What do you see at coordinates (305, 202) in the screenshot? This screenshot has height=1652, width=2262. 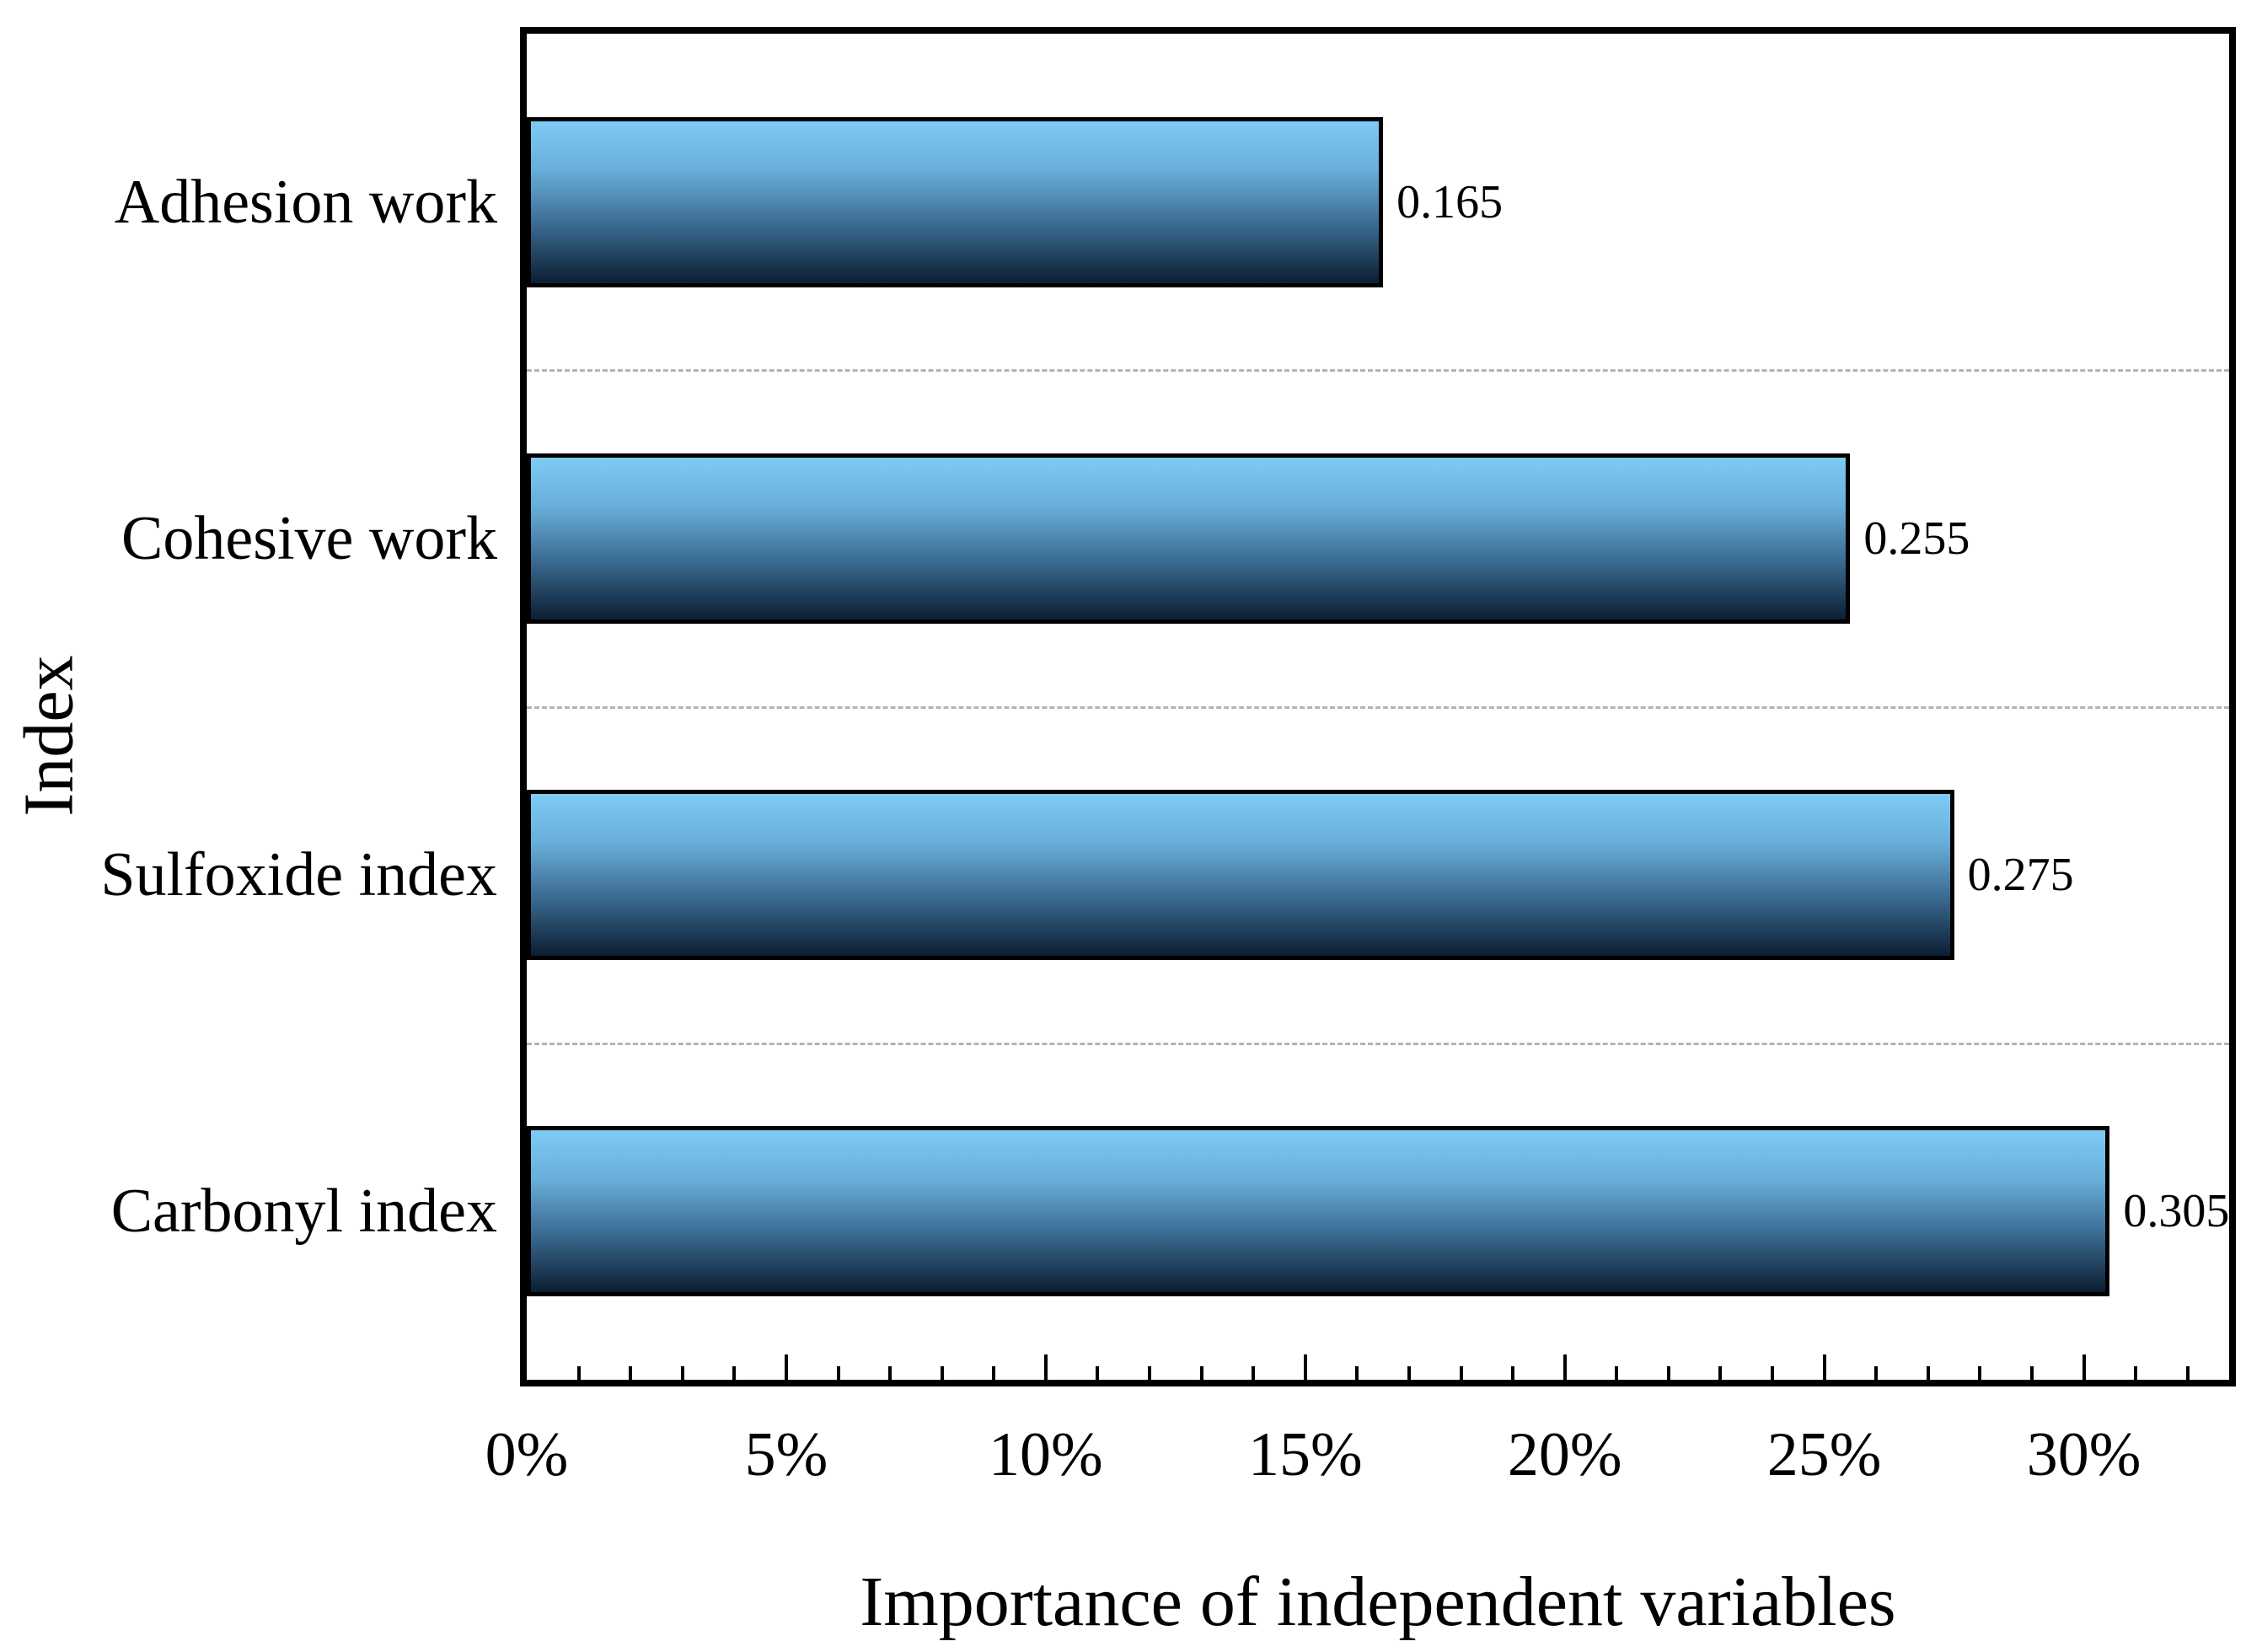 I see `category-label: Adhesion work` at bounding box center [305, 202].